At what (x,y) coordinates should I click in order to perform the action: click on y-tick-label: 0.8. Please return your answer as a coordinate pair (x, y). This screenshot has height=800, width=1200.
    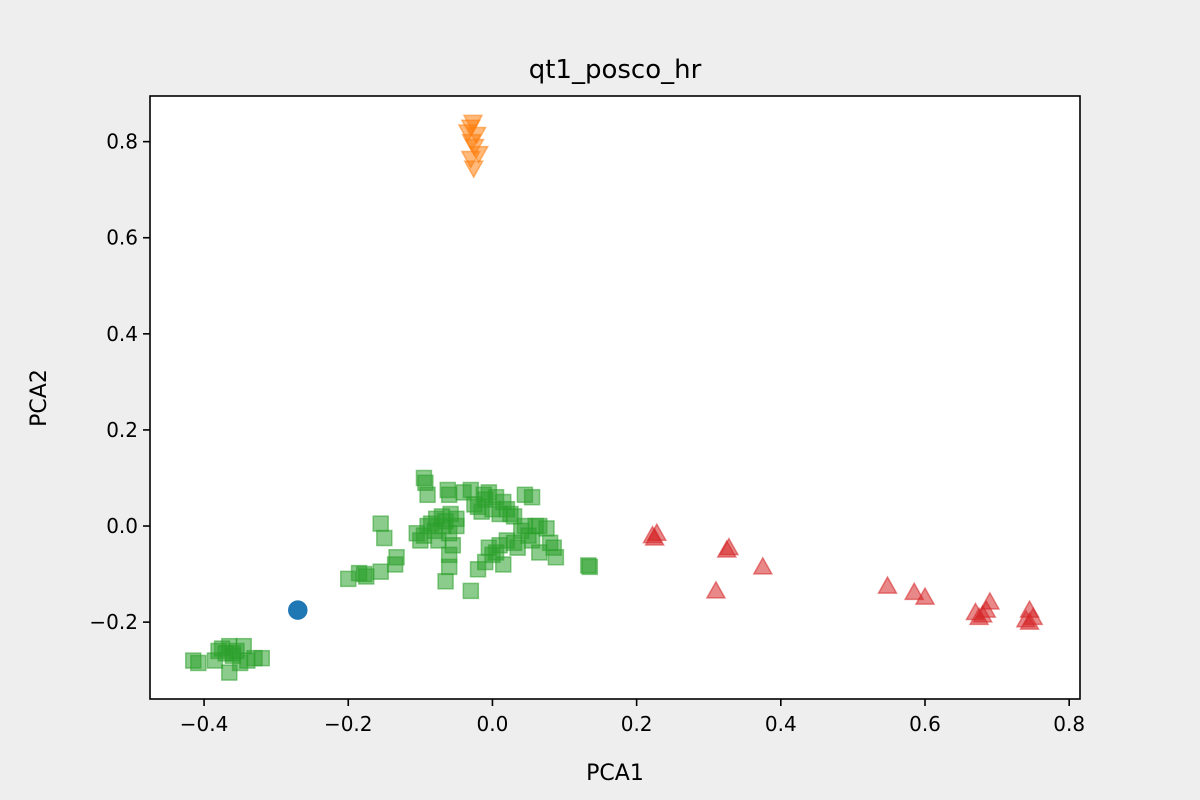
    Looking at the image, I should click on (122, 142).